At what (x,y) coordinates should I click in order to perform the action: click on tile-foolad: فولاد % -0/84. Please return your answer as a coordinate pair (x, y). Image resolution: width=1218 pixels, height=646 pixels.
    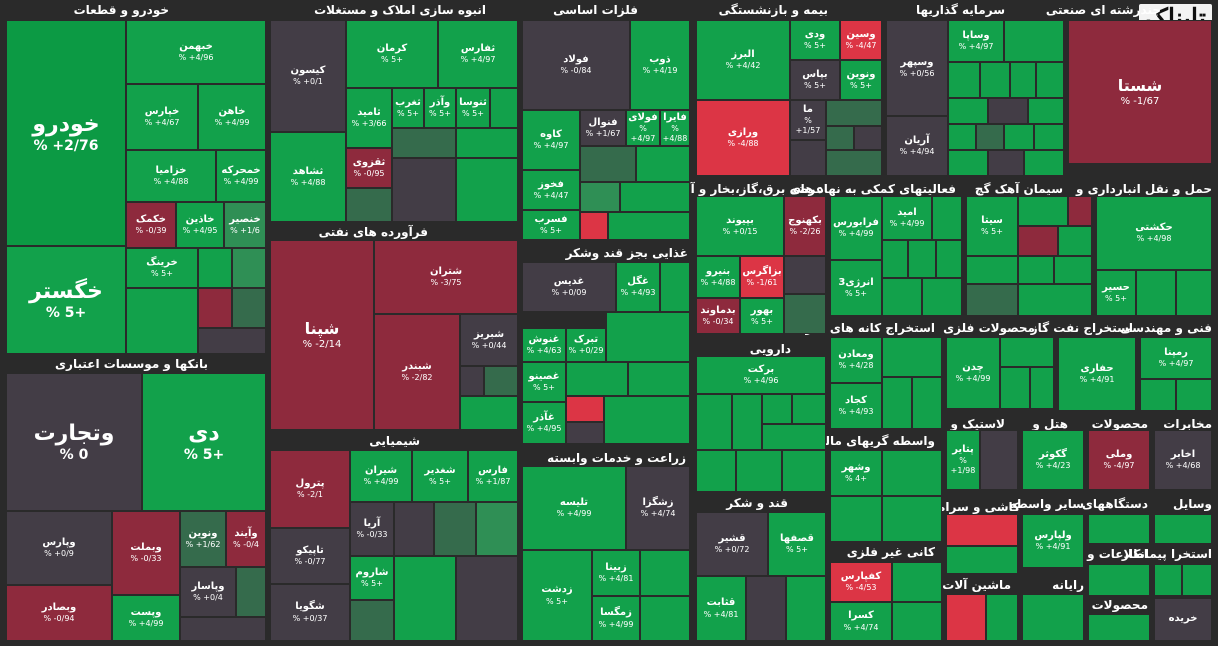
    Looking at the image, I should click on (576, 65).